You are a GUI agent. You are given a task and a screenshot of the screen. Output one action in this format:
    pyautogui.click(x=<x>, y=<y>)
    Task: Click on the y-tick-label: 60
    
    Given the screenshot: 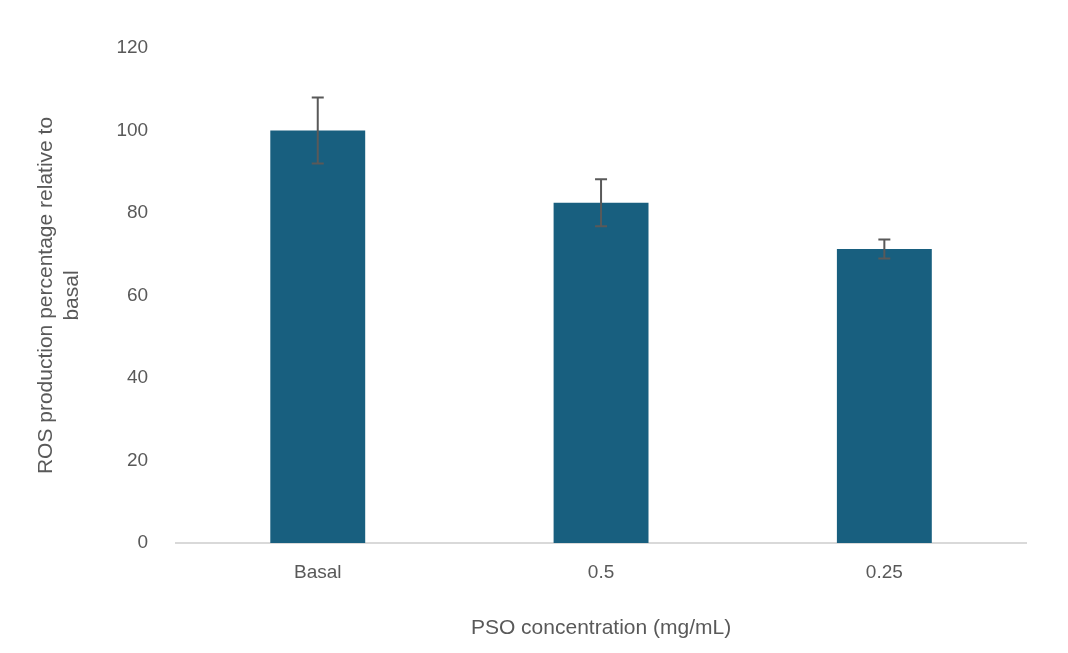 What is the action you would take?
    pyautogui.click(x=137, y=294)
    